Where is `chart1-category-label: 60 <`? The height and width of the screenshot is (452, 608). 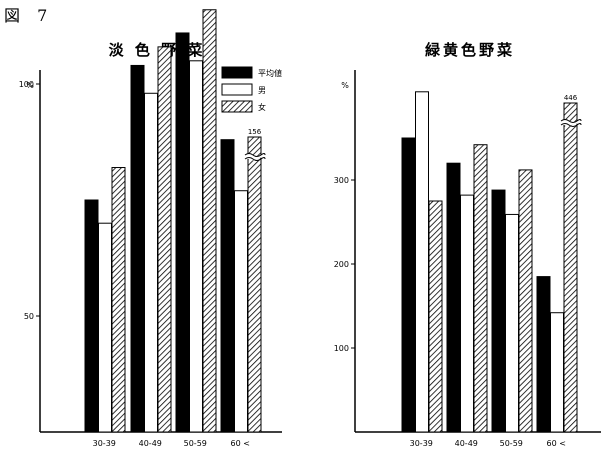
chart1-category-label: 60 < is located at coordinates (240, 443).